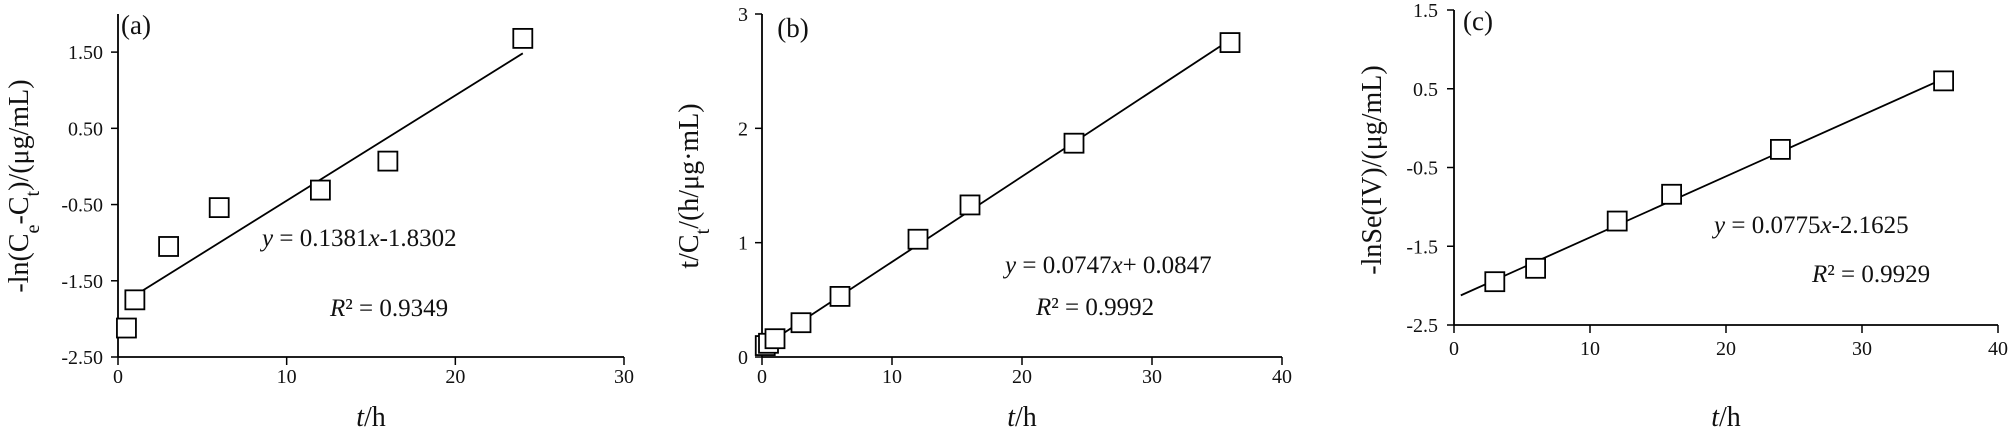 The width and height of the screenshot is (2012, 436). Describe the element at coordinates (1870, 274) in the screenshot. I see `r2-label: R² = 0.9929` at that location.